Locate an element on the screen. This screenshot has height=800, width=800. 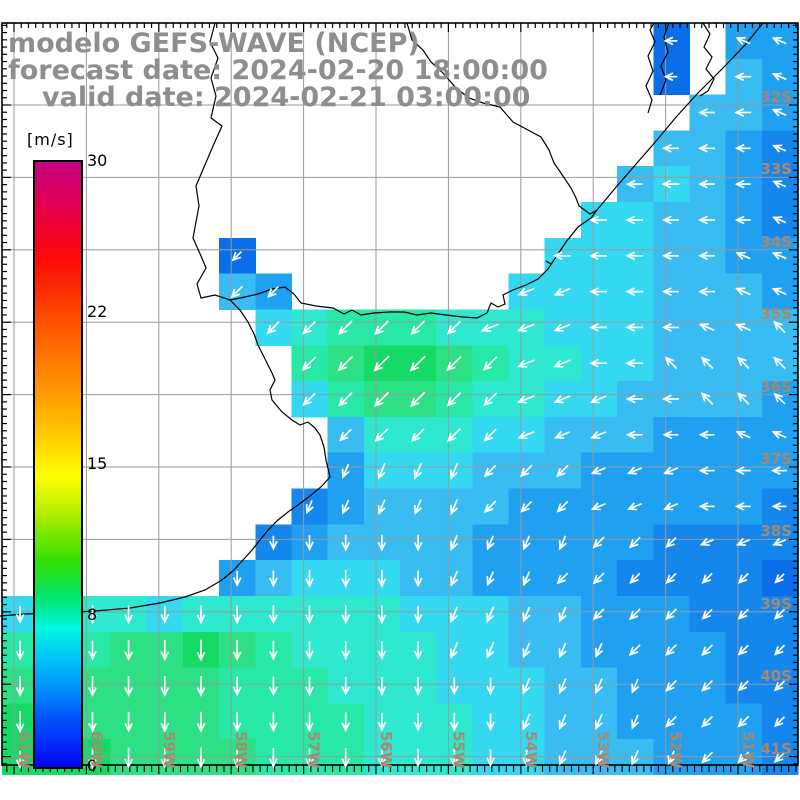
lat-label: 37S is located at coordinates (776, 459).